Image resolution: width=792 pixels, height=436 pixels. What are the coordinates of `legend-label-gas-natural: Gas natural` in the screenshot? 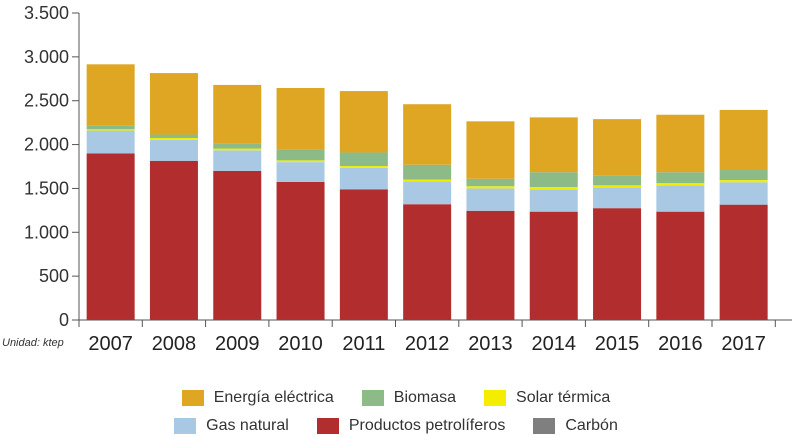 It's located at (247, 425).